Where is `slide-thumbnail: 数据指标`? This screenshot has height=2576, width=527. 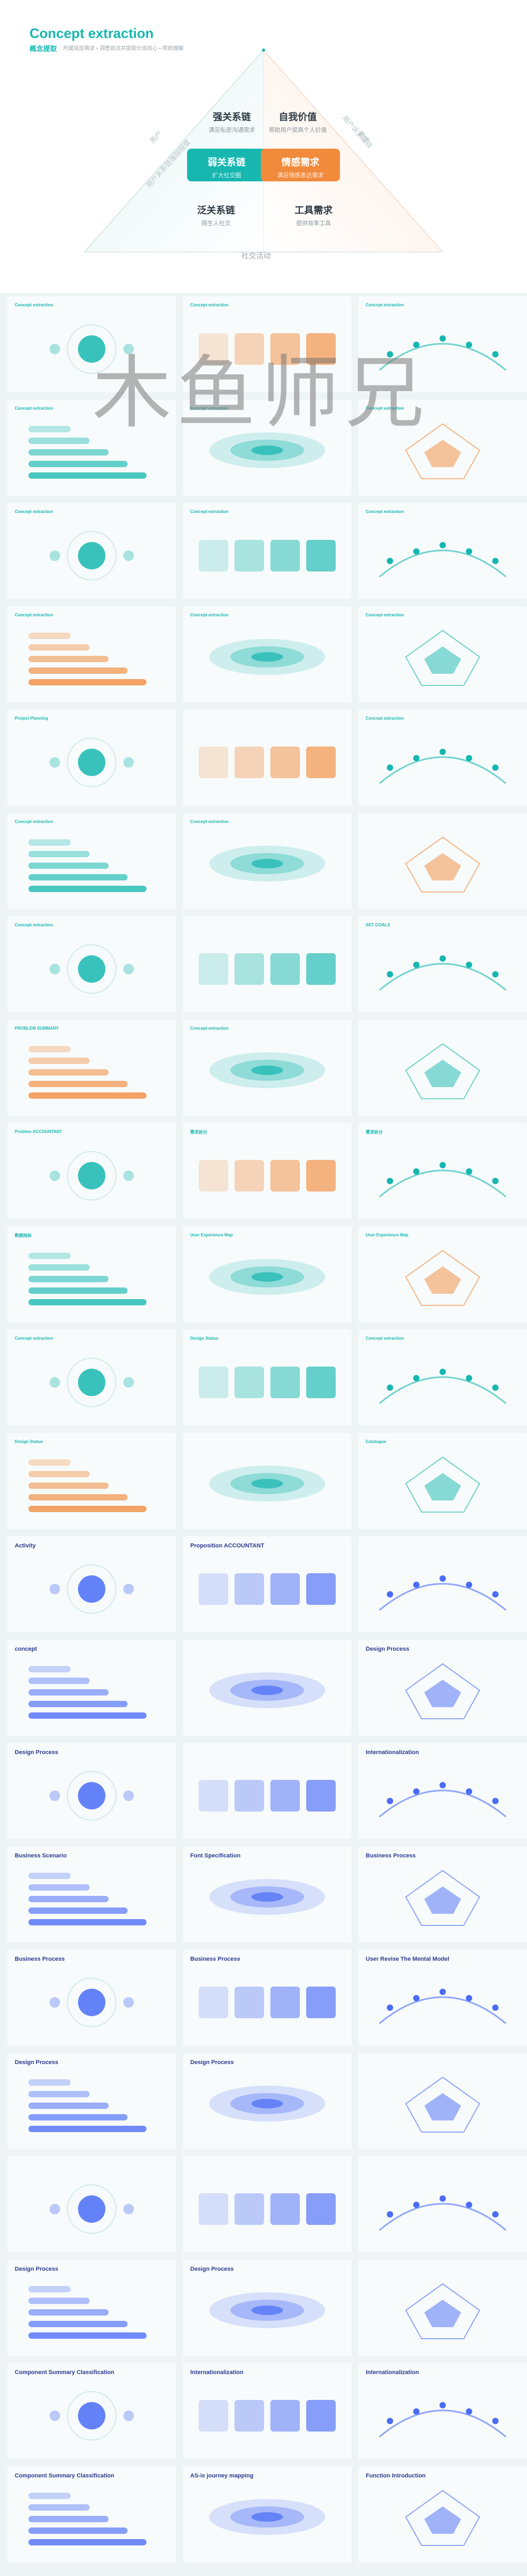
slide-thumbnail: 数据指标 is located at coordinates (91, 1274).